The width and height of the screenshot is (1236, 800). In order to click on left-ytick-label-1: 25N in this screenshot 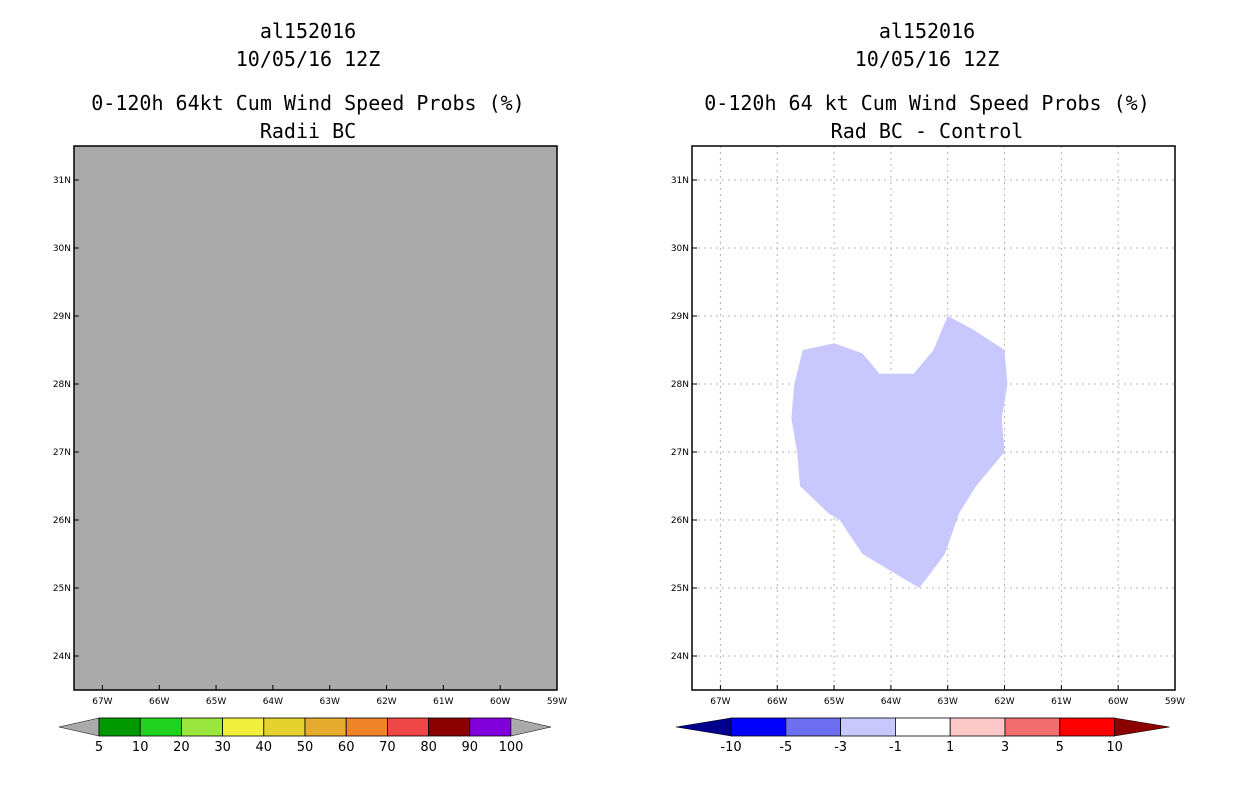, I will do `click(62, 589)`.